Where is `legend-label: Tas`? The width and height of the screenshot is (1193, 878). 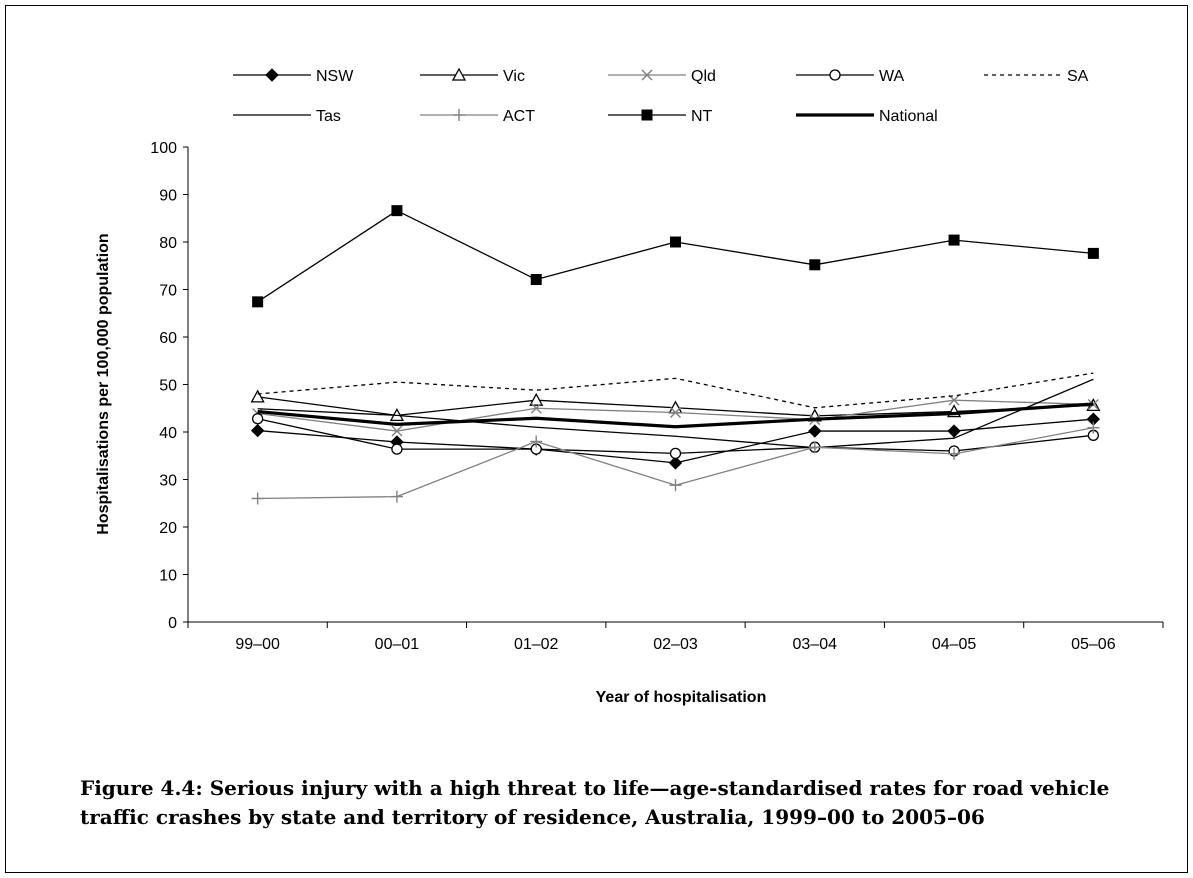 legend-label: Tas is located at coordinates (328, 116).